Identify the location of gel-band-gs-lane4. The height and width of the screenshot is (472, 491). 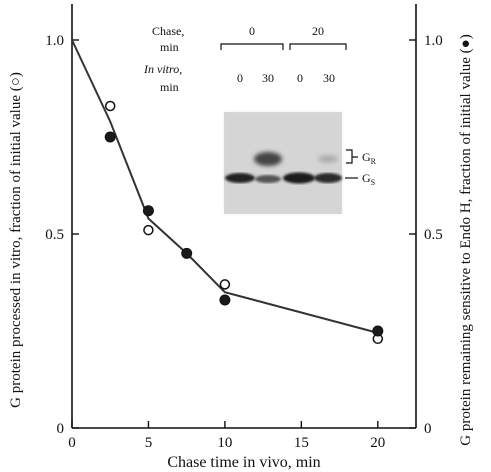
(328, 178).